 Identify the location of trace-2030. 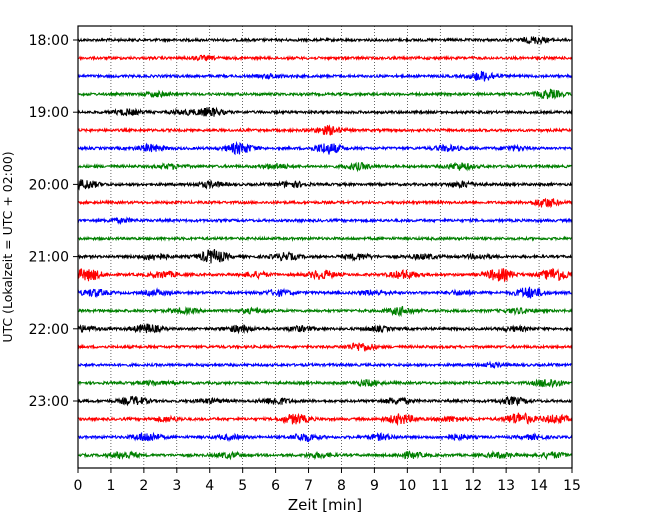
(325, 221).